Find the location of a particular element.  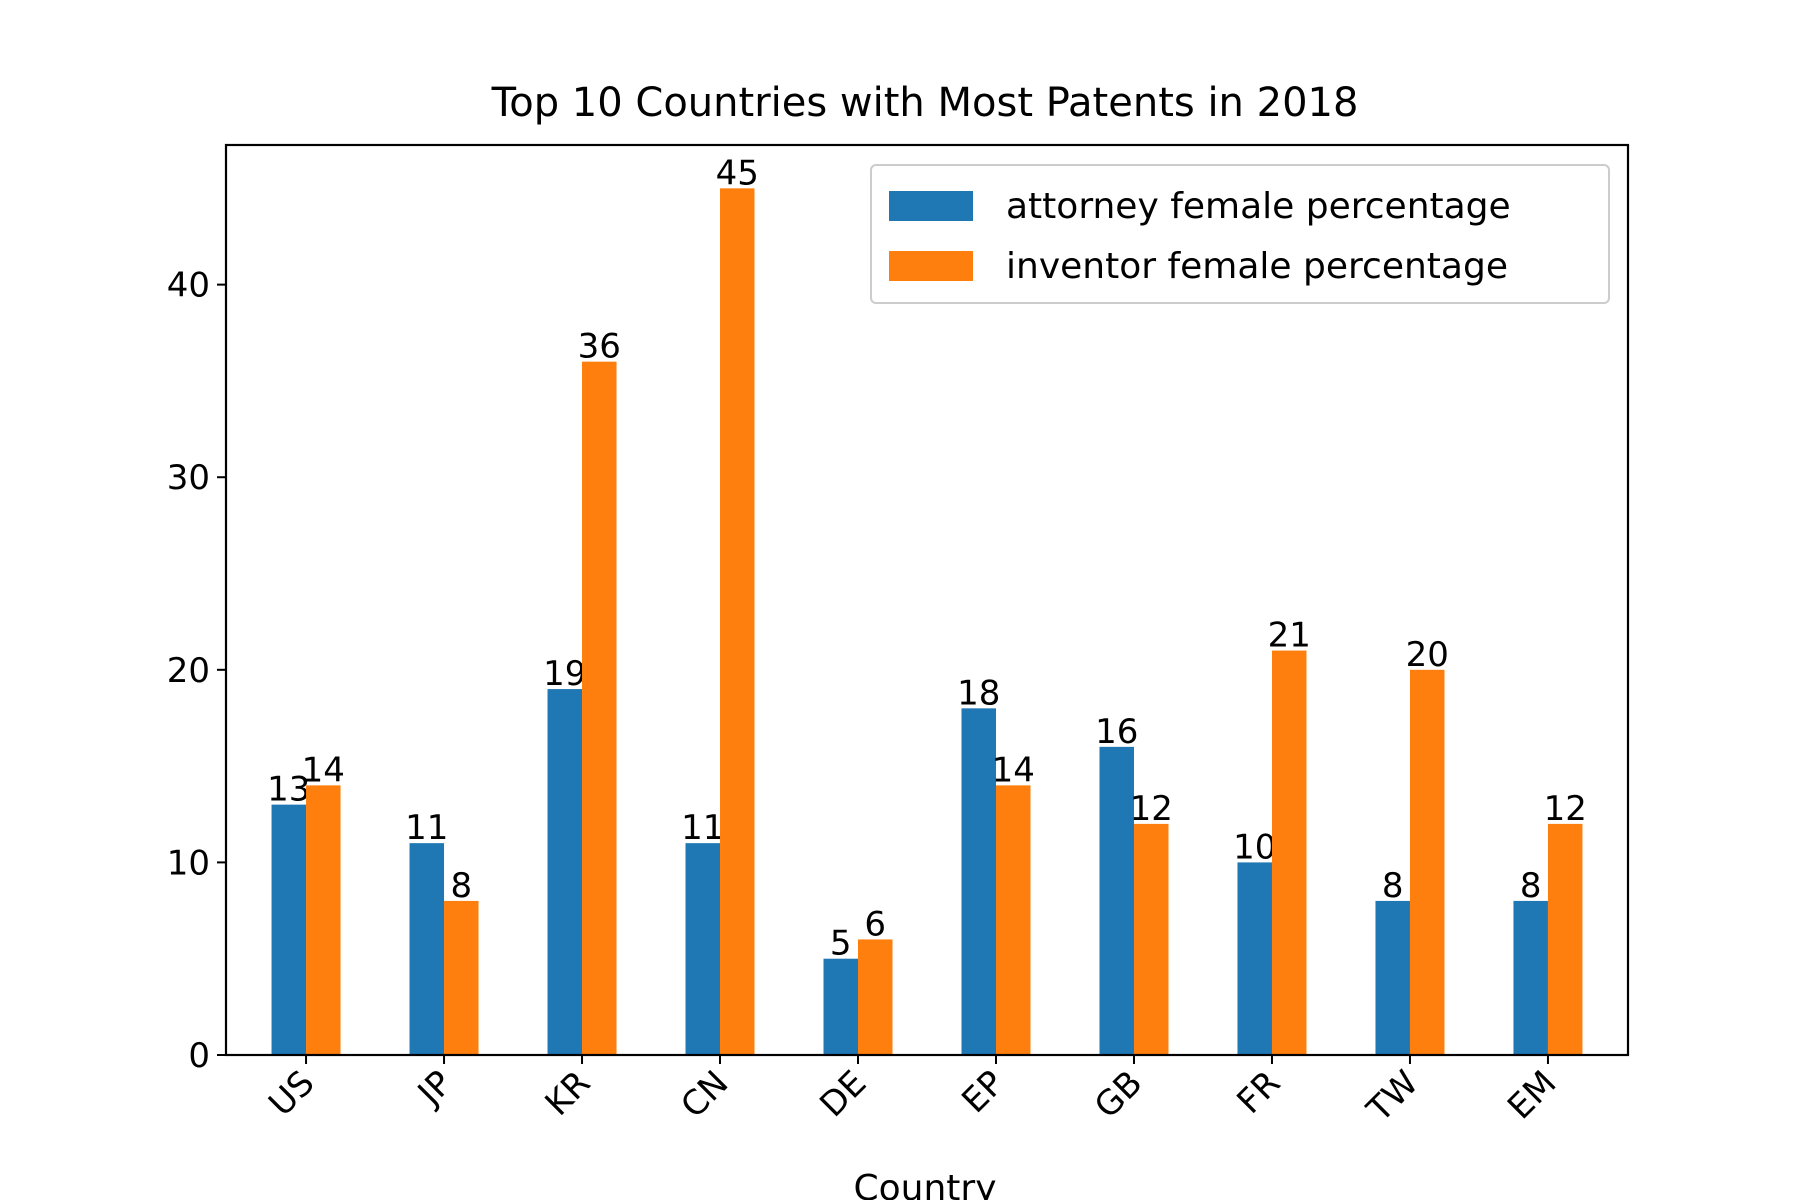

y-axis: 0 10 20 30 40 is located at coordinates (196, 671).